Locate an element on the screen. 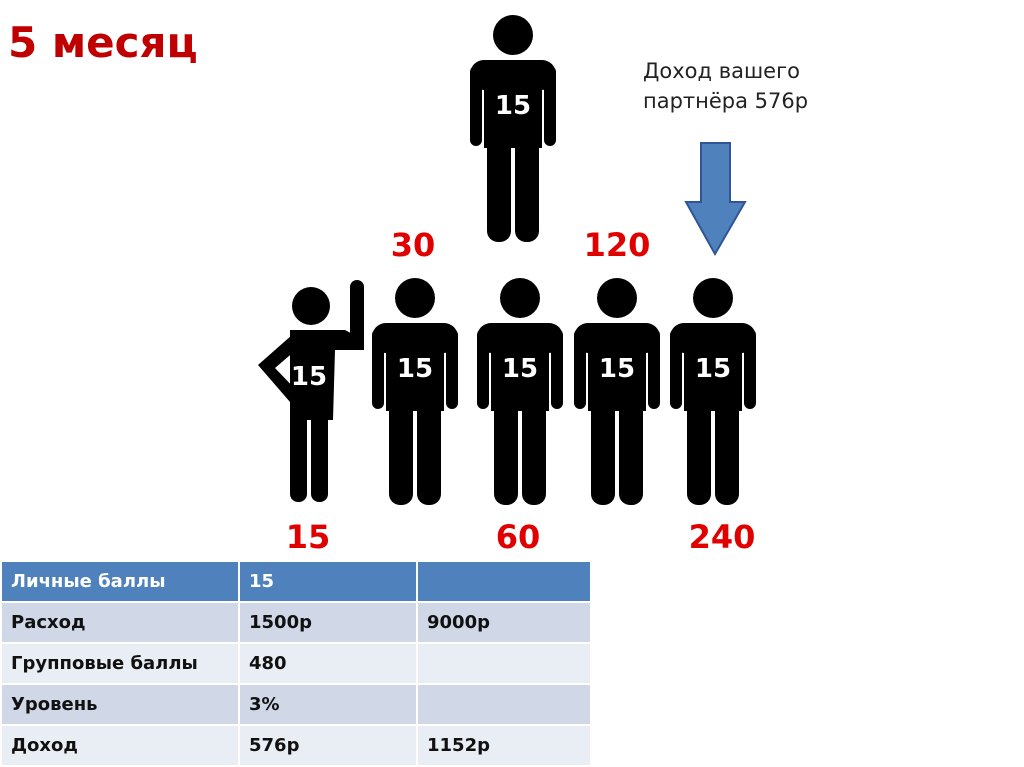 Image resolution: width=1024 pixels, height=767 pixels. table-row: Уровень 3% is located at coordinates (296, 704).